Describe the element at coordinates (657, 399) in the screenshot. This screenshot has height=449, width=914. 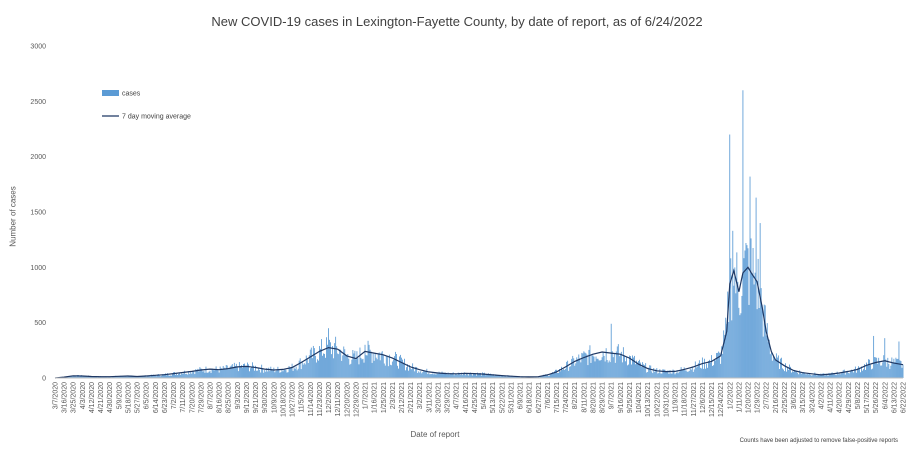
I see `x-tick-label: 10/22/2021` at that location.